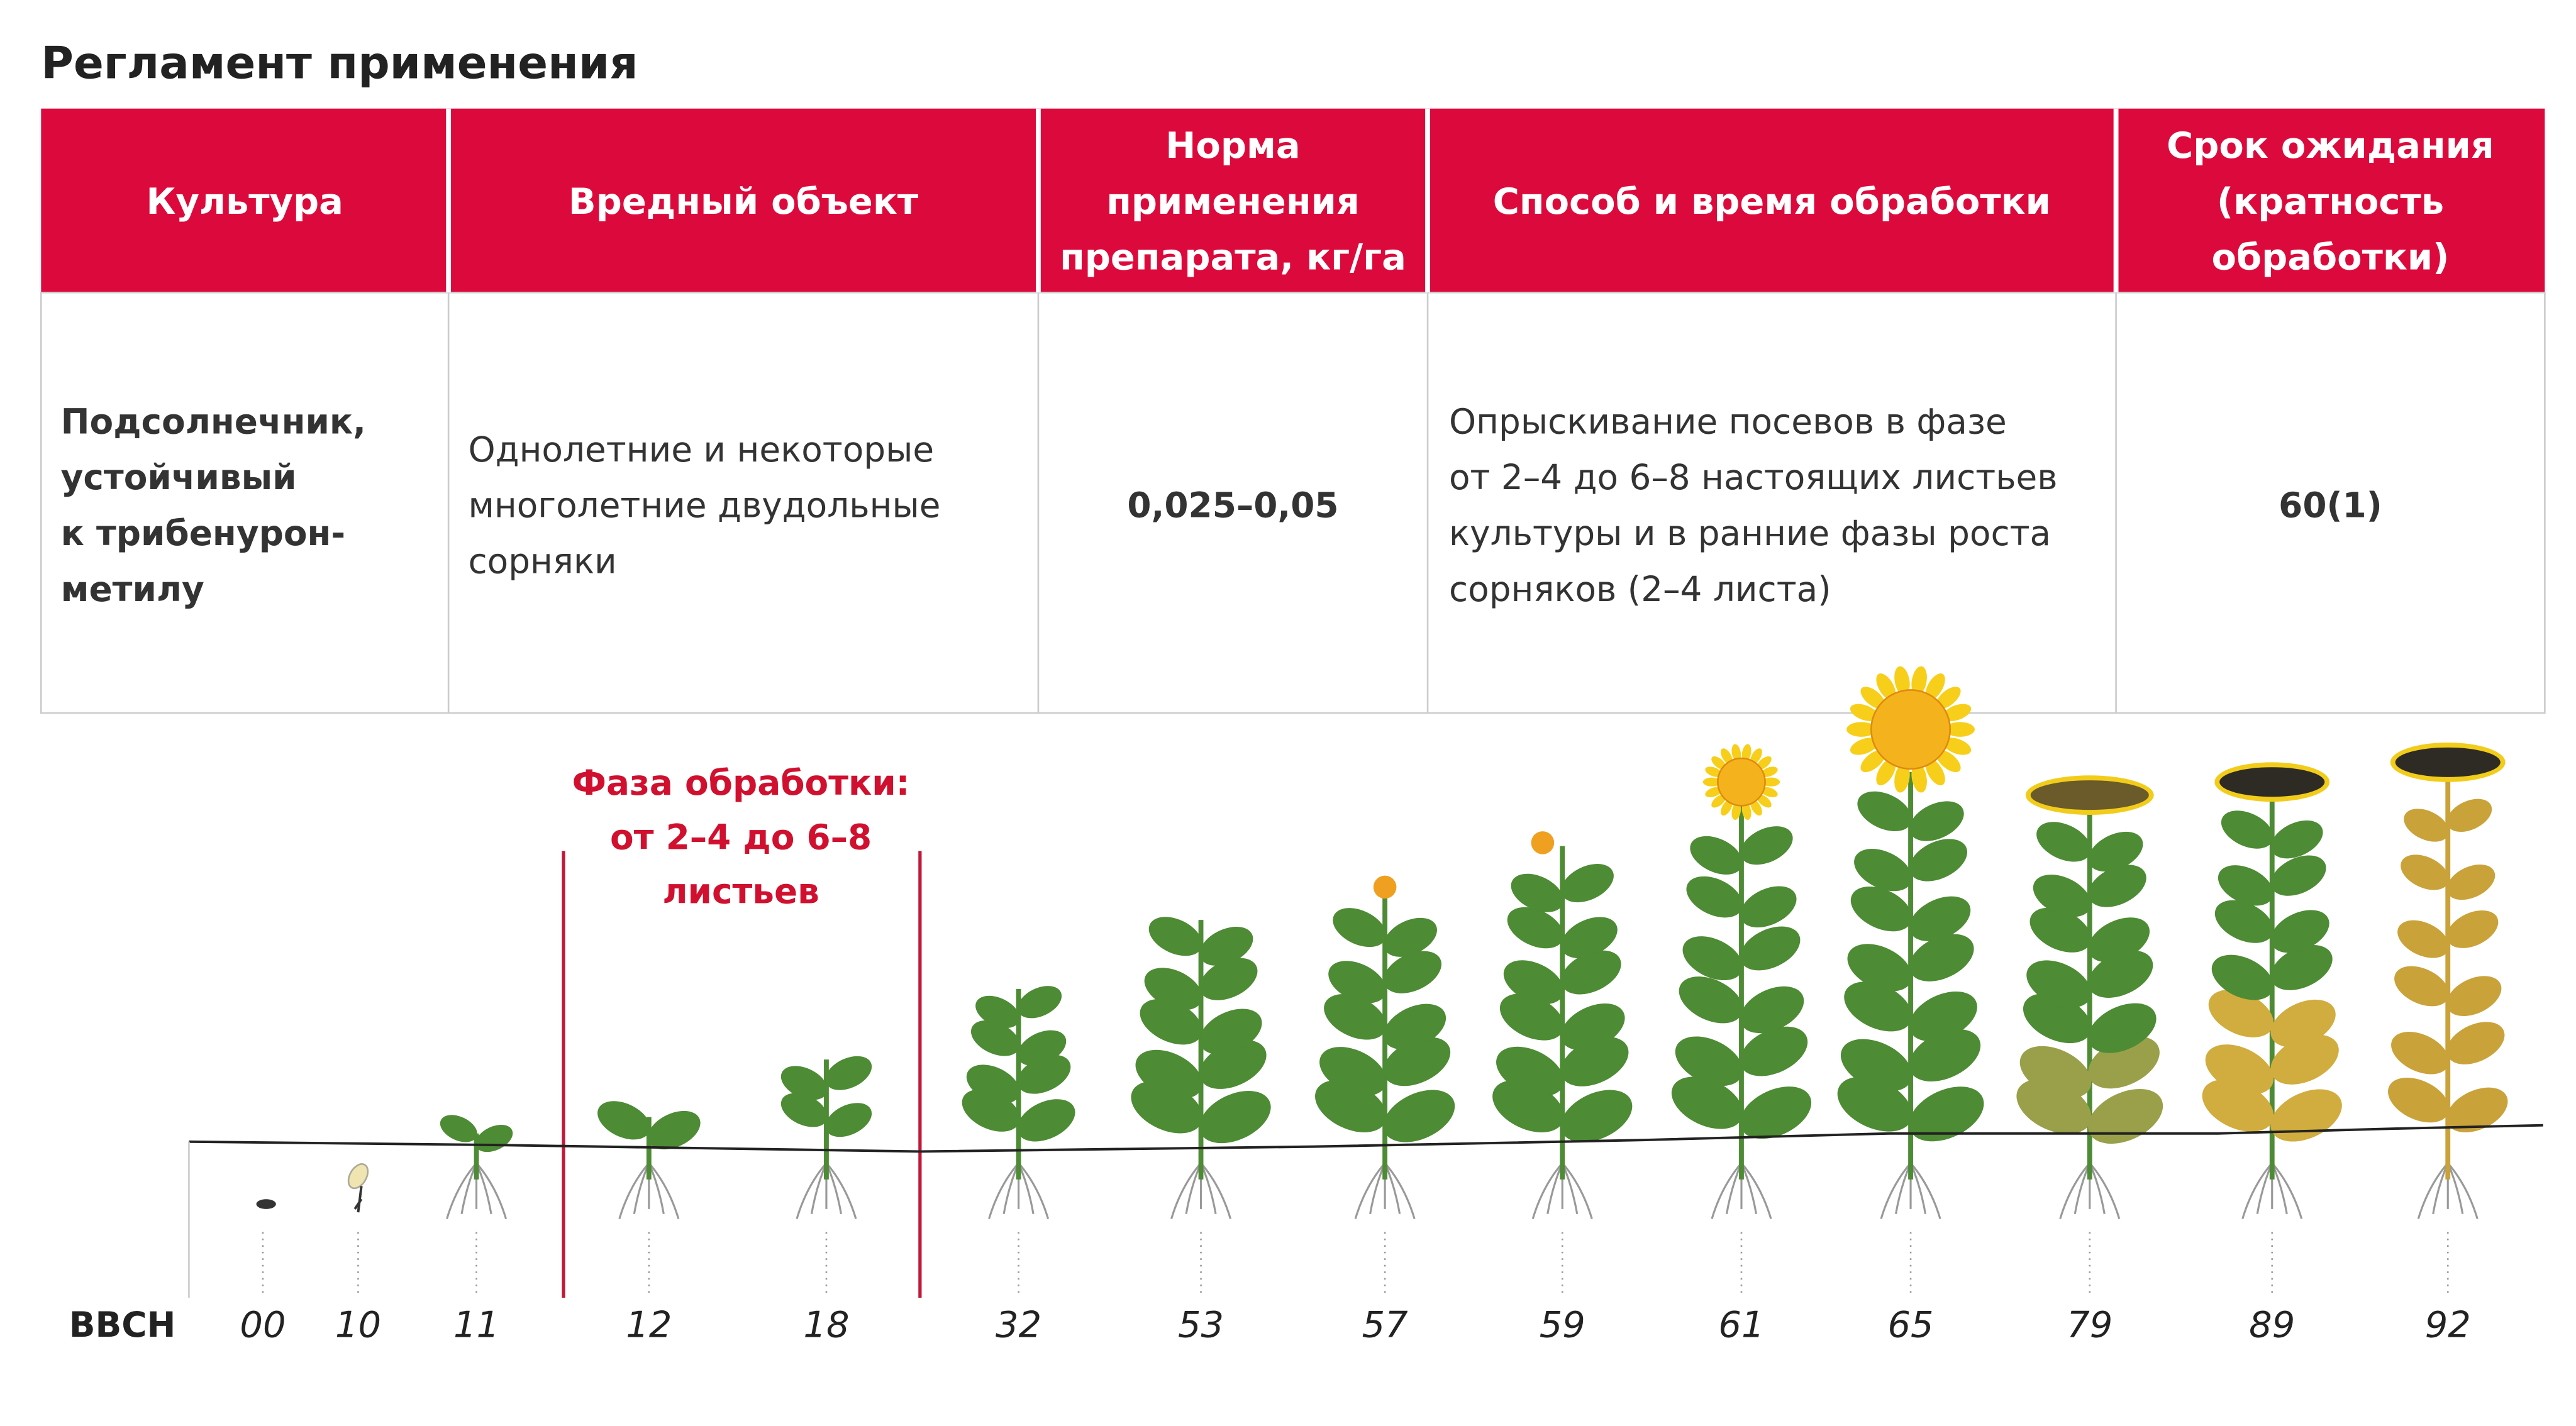 The width and height of the screenshot is (2576, 1426). I want to click on table-cell: сорняки, so click(542, 561).